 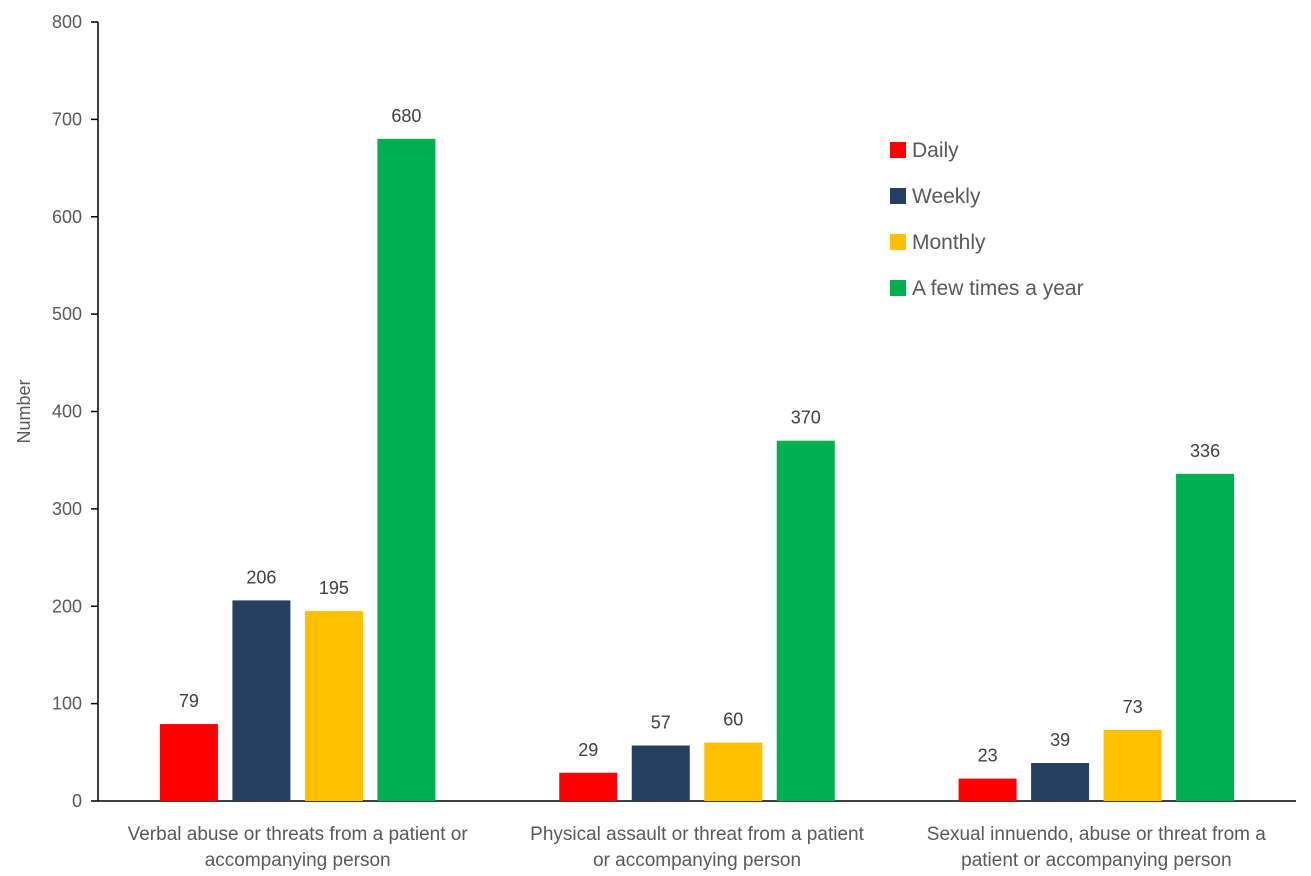 What do you see at coordinates (67, 704) in the screenshot?
I see `y-tick-label: 100` at bounding box center [67, 704].